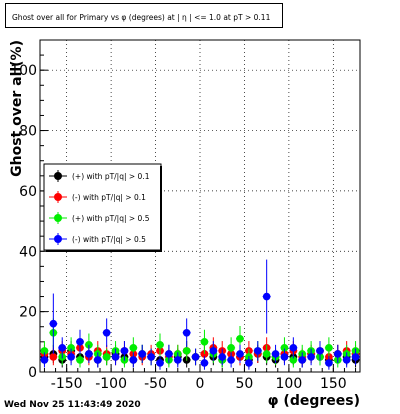 The height and width of the screenshot is (414, 400). What do you see at coordinates (28, 192) in the screenshot?
I see `y-tick-label: 60` at bounding box center [28, 192].